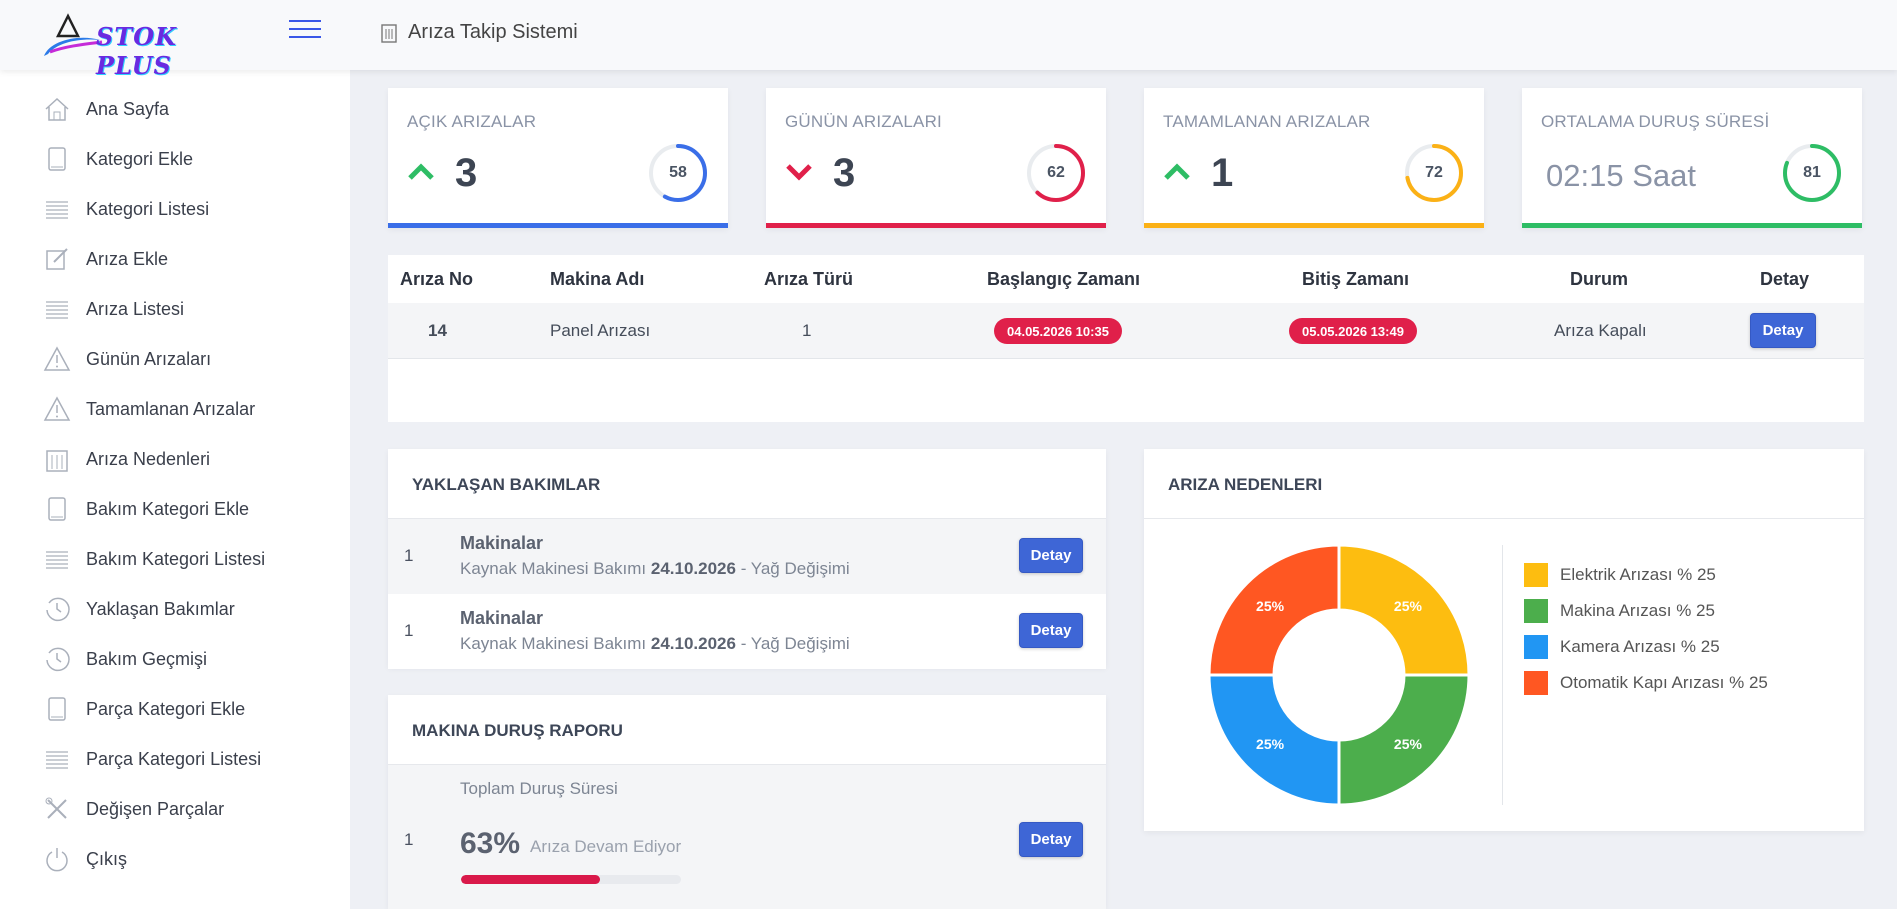 This screenshot has height=909, width=1897. What do you see at coordinates (160, 608) in the screenshot?
I see `sidebar-item-label: Yaklaşan Bakımlar` at bounding box center [160, 608].